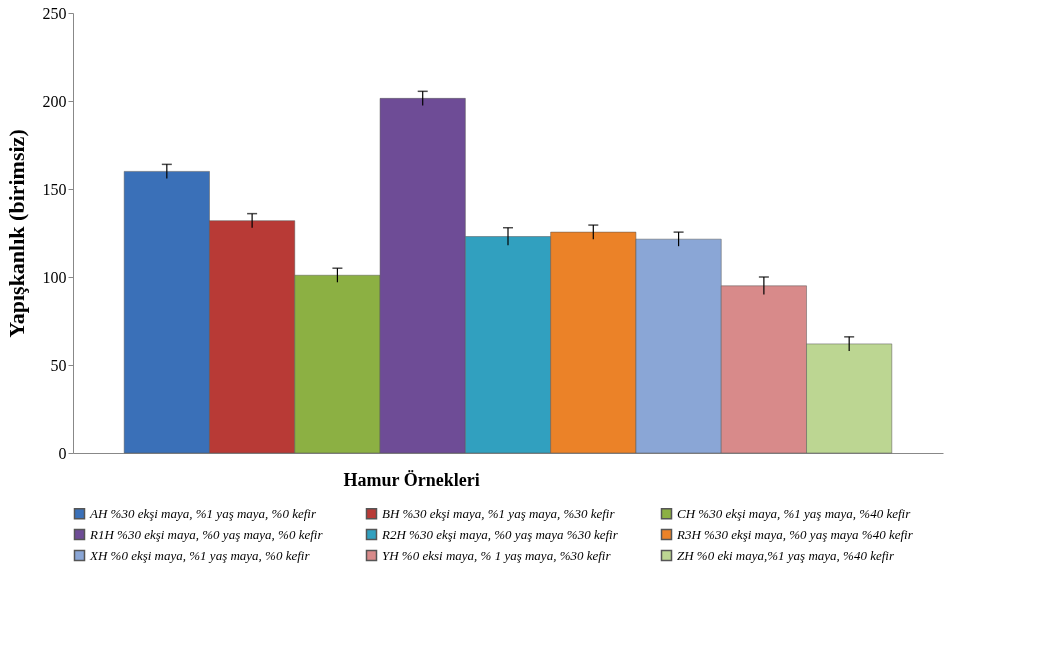 The width and height of the screenshot is (1057, 648). Describe the element at coordinates (54, 101) in the screenshot. I see `y-tick-label: 200` at that location.